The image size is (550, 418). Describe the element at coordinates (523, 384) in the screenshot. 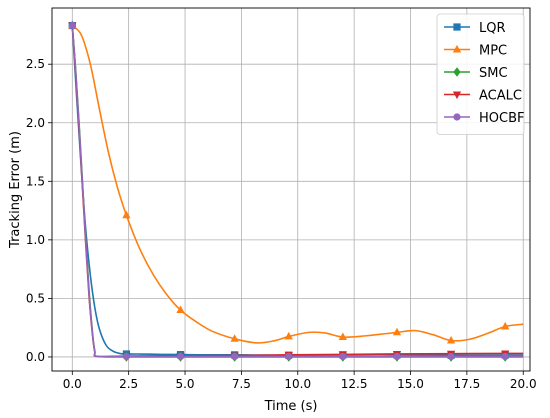

I see `x-tick-label-8: 20.0` at that location.